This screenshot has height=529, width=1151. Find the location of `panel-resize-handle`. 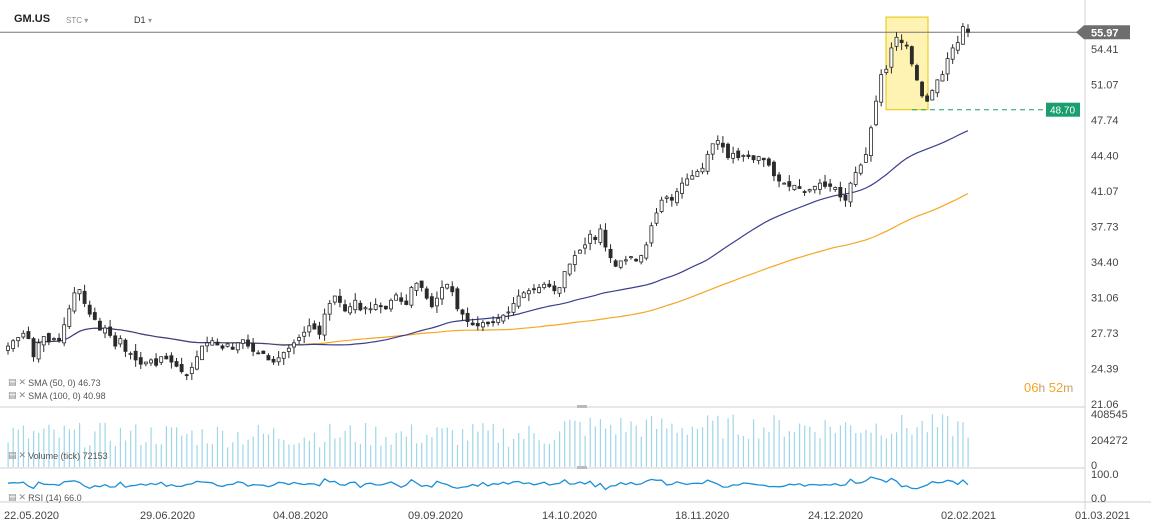

panel-resize-handle is located at coordinates (582, 467).